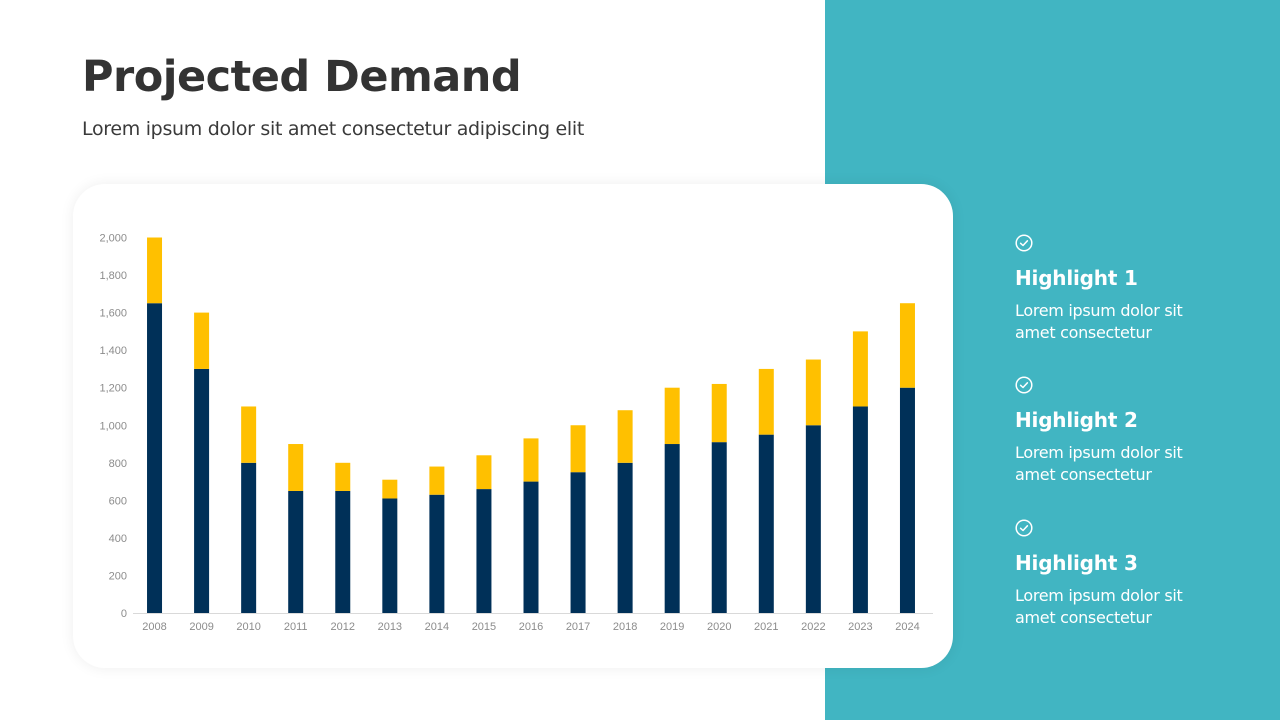 Image resolution: width=1280 pixels, height=720 pixels. I want to click on x-tick-label: 2011, so click(296, 627).